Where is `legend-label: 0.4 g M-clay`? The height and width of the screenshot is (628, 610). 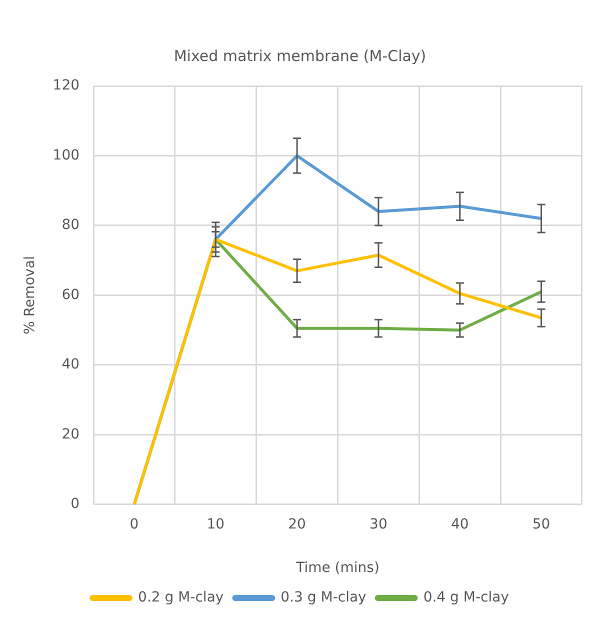
legend-label: 0.4 g M-clay is located at coordinates (466, 598).